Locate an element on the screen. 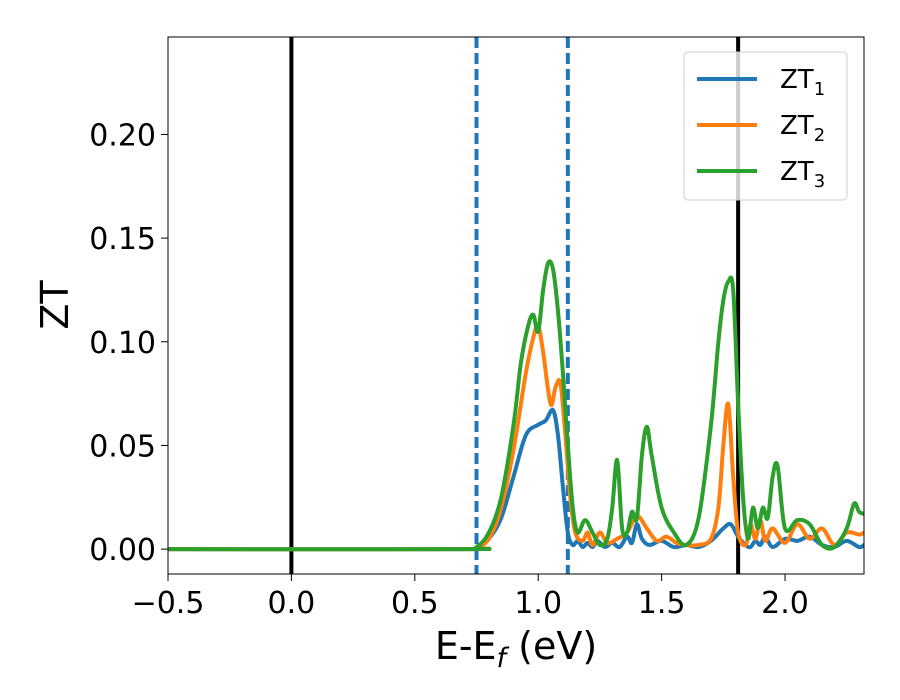 Image resolution: width=900 pixels, height=700 pixels. y-axis: 0.00 0.05 0.10 0.15 0.20 is located at coordinates (128, 343).